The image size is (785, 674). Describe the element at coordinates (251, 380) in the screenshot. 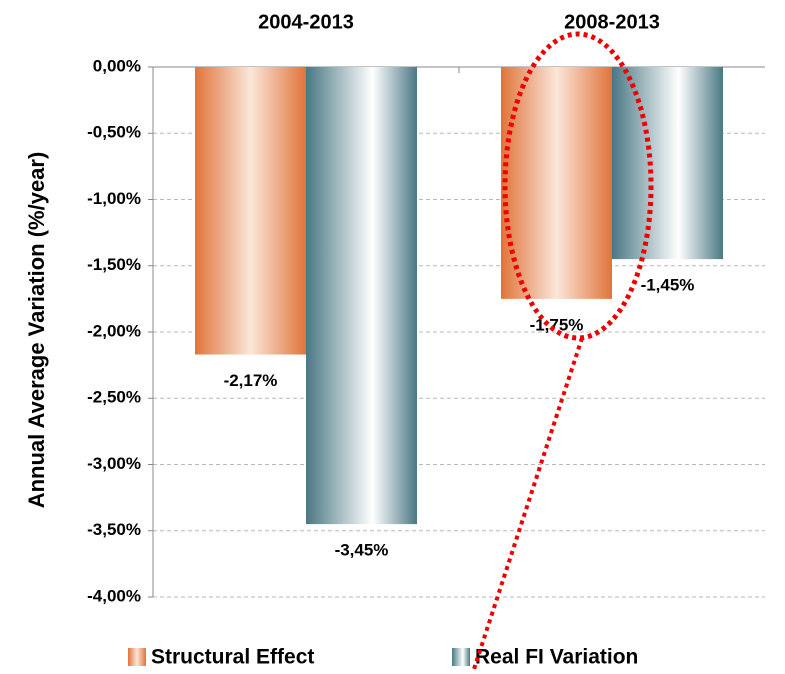

I see `value-label: -2,17%` at that location.